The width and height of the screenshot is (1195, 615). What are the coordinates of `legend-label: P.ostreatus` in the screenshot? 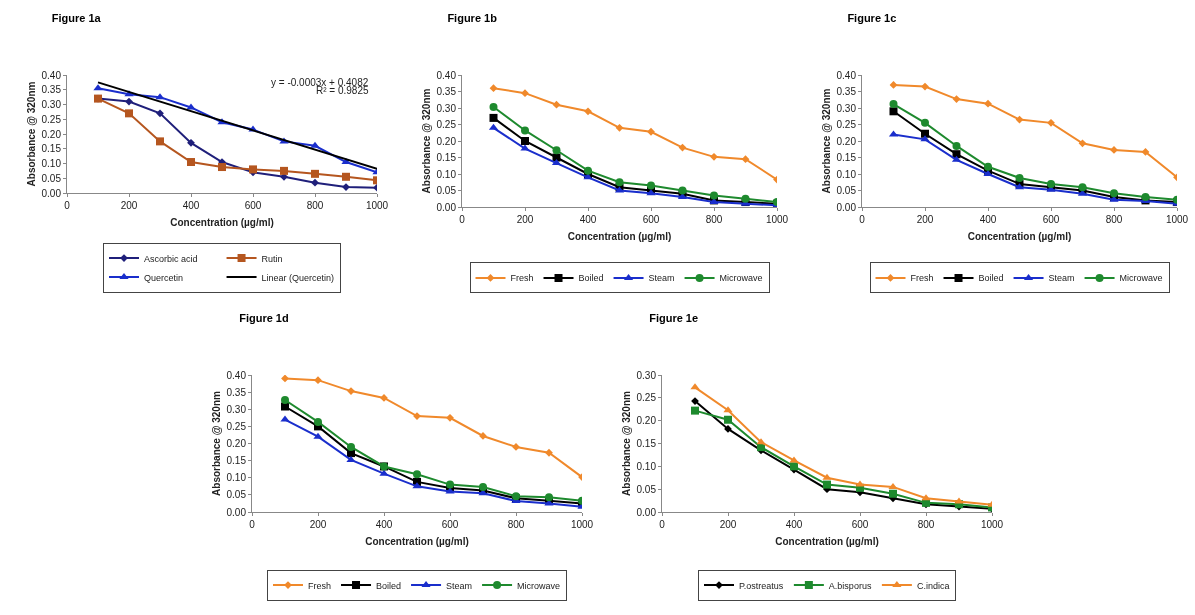 It's located at (761, 585).